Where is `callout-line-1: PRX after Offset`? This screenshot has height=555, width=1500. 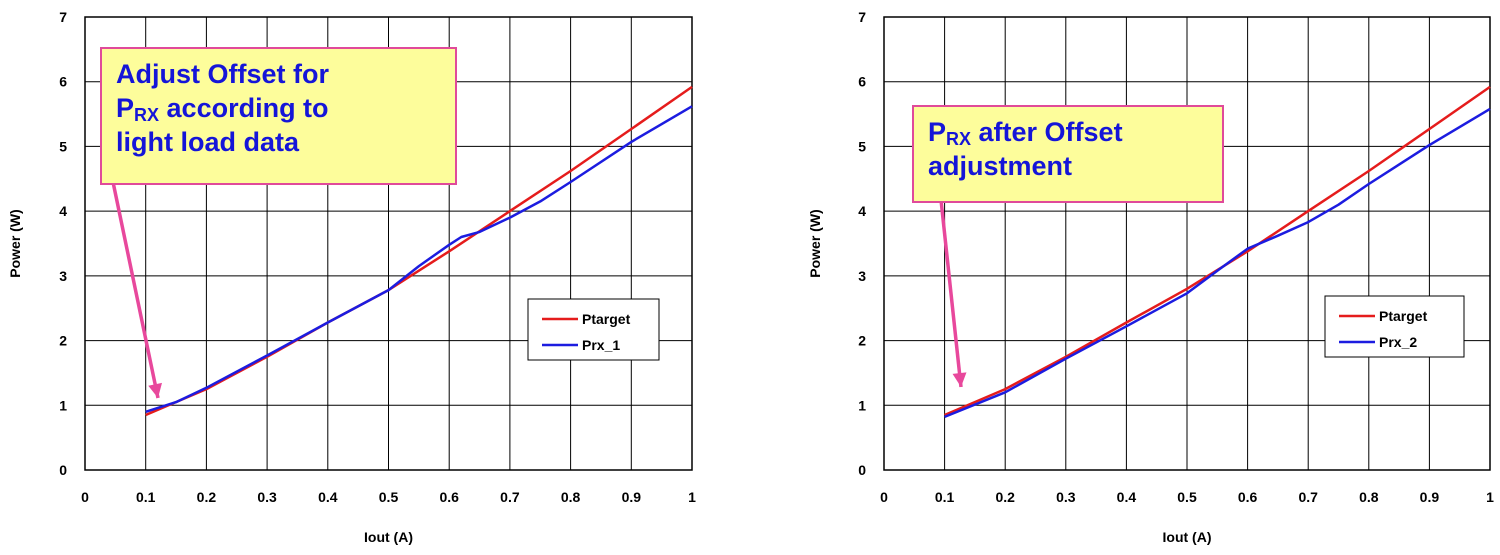
callout-line-1: PRX after Offset is located at coordinates (1025, 133).